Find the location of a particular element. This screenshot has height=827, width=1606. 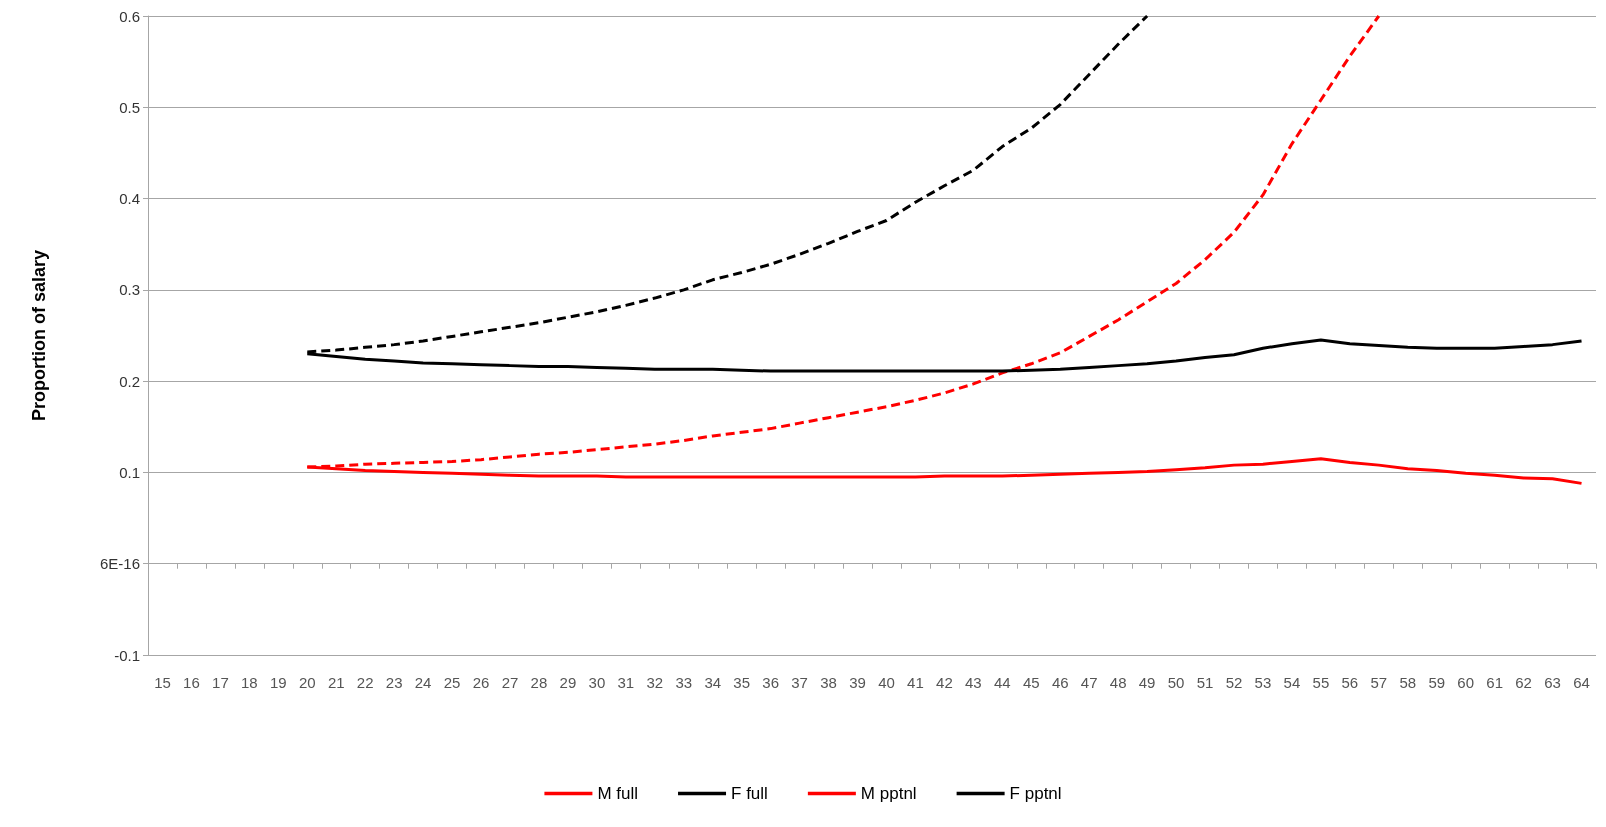

x-tick-label: 61 is located at coordinates (1494, 682).